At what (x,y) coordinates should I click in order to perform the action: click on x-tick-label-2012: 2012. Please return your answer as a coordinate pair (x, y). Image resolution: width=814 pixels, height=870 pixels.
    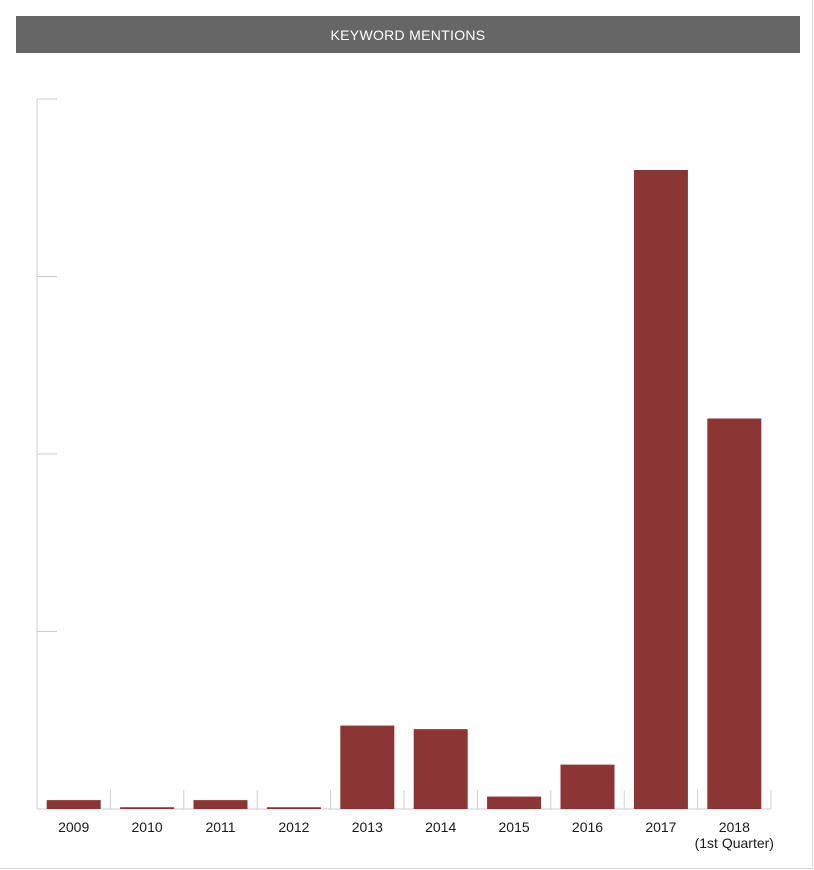
    Looking at the image, I should click on (293, 827).